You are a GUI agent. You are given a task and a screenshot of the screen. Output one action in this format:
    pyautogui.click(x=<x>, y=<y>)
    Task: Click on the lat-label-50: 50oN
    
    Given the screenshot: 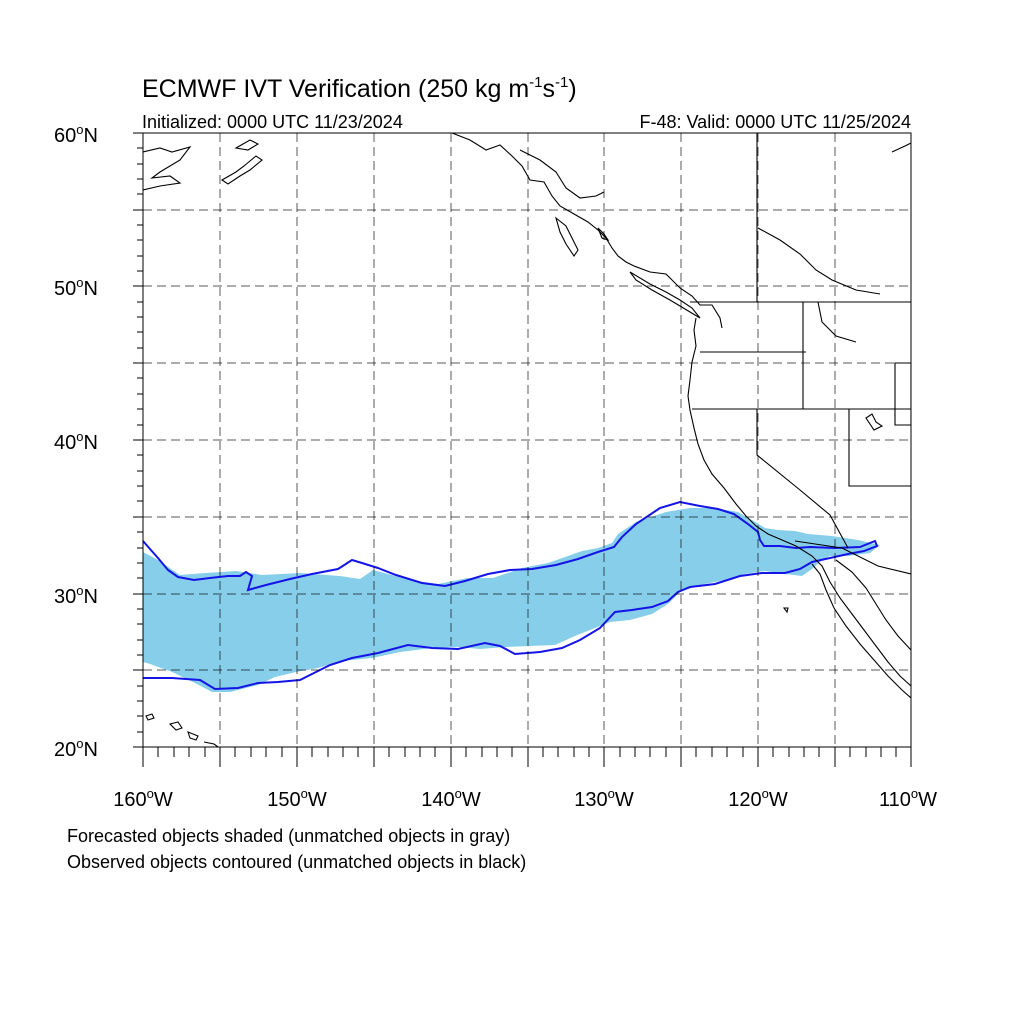 What is the action you would take?
    pyautogui.click(x=76, y=287)
    